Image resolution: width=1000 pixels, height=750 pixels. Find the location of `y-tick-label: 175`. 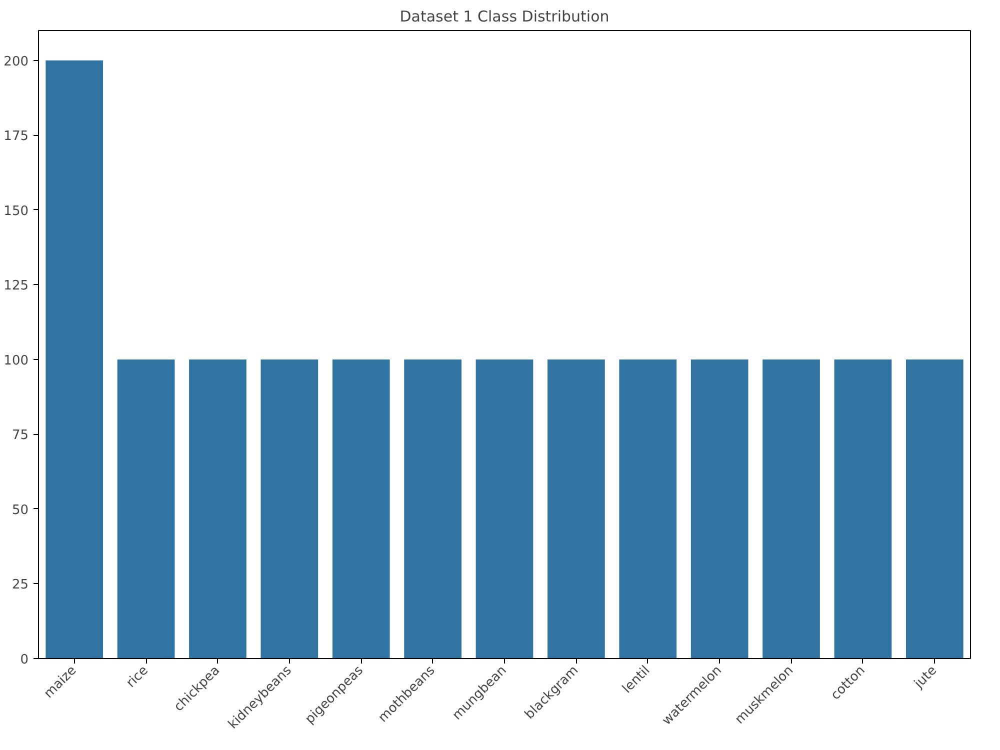

y-tick-label: 175 is located at coordinates (16, 136).